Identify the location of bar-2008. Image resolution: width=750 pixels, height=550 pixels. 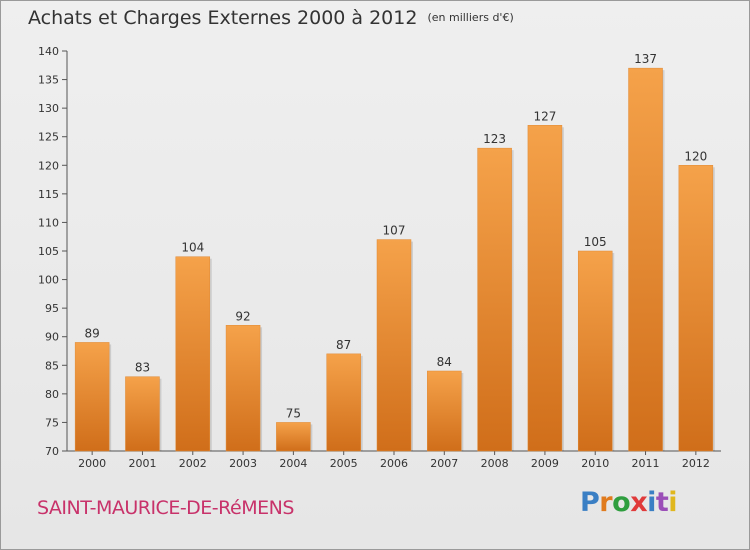
(494, 299).